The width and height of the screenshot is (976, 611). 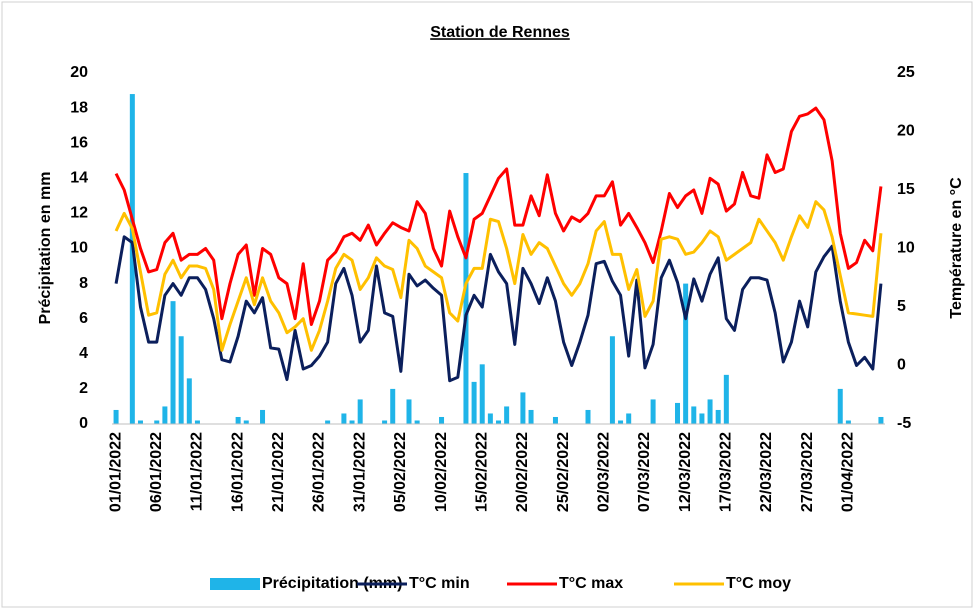 What do you see at coordinates (197, 471) in the screenshot?
I see `x-tick-label: 11/01/2022` at bounding box center [197, 471].